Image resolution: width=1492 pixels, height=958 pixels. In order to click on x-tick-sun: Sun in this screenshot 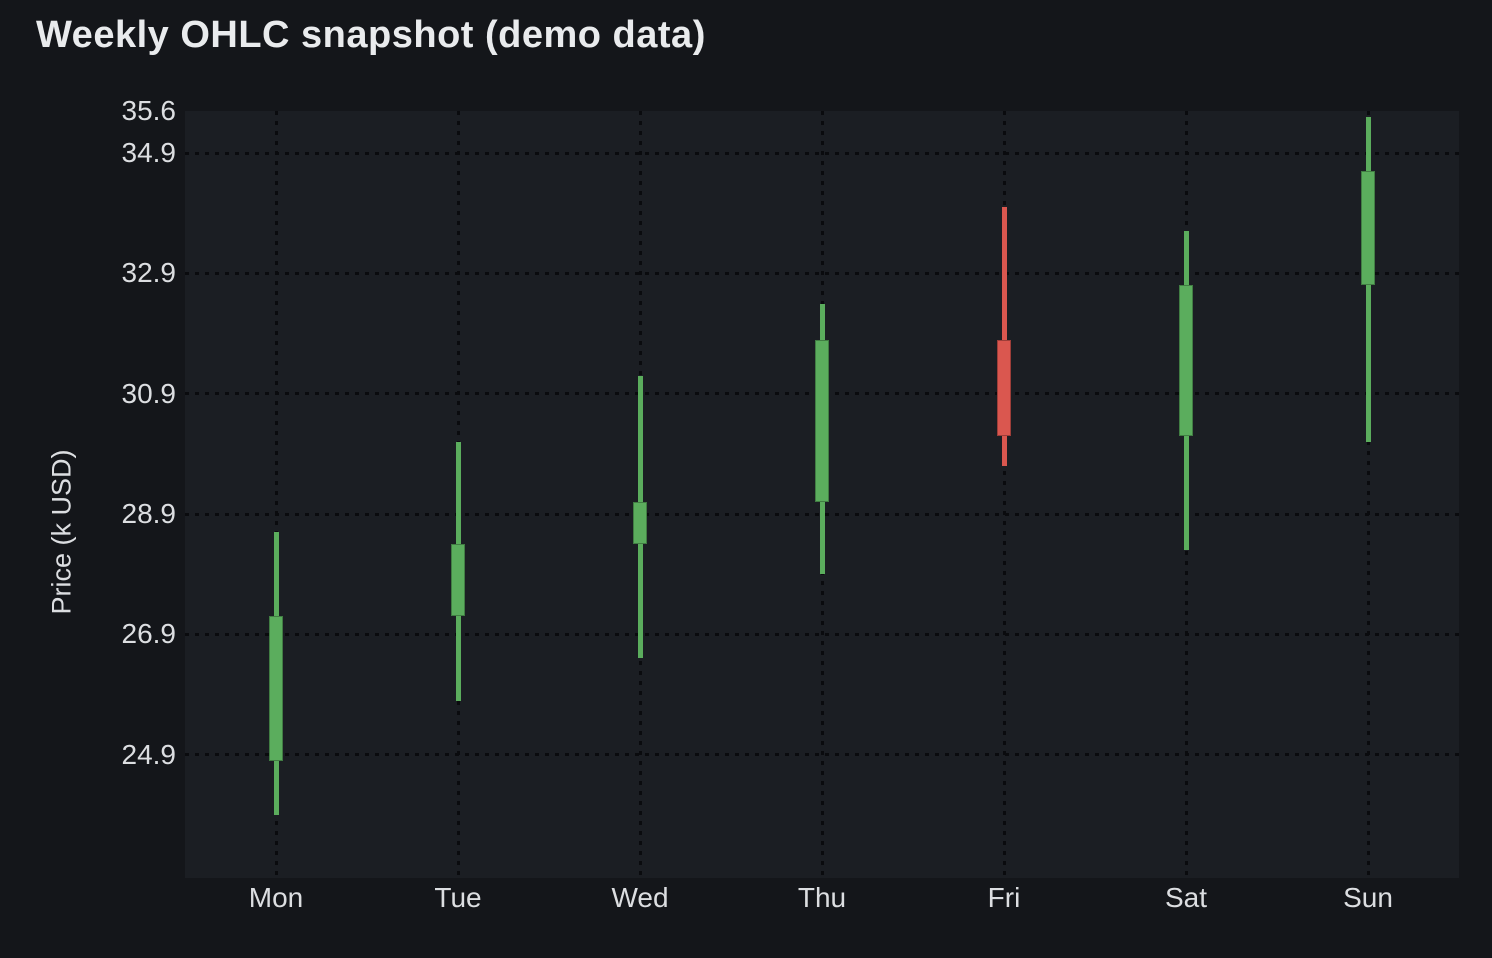, I will do `click(1368, 897)`.